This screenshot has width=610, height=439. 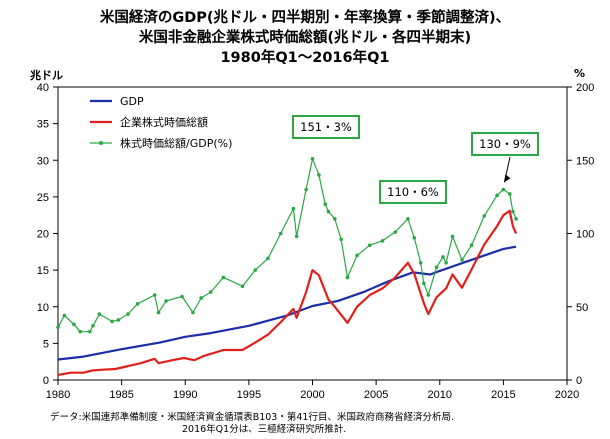 I want to click on left-axis-unit: 兆ドル, so click(x=46, y=75).